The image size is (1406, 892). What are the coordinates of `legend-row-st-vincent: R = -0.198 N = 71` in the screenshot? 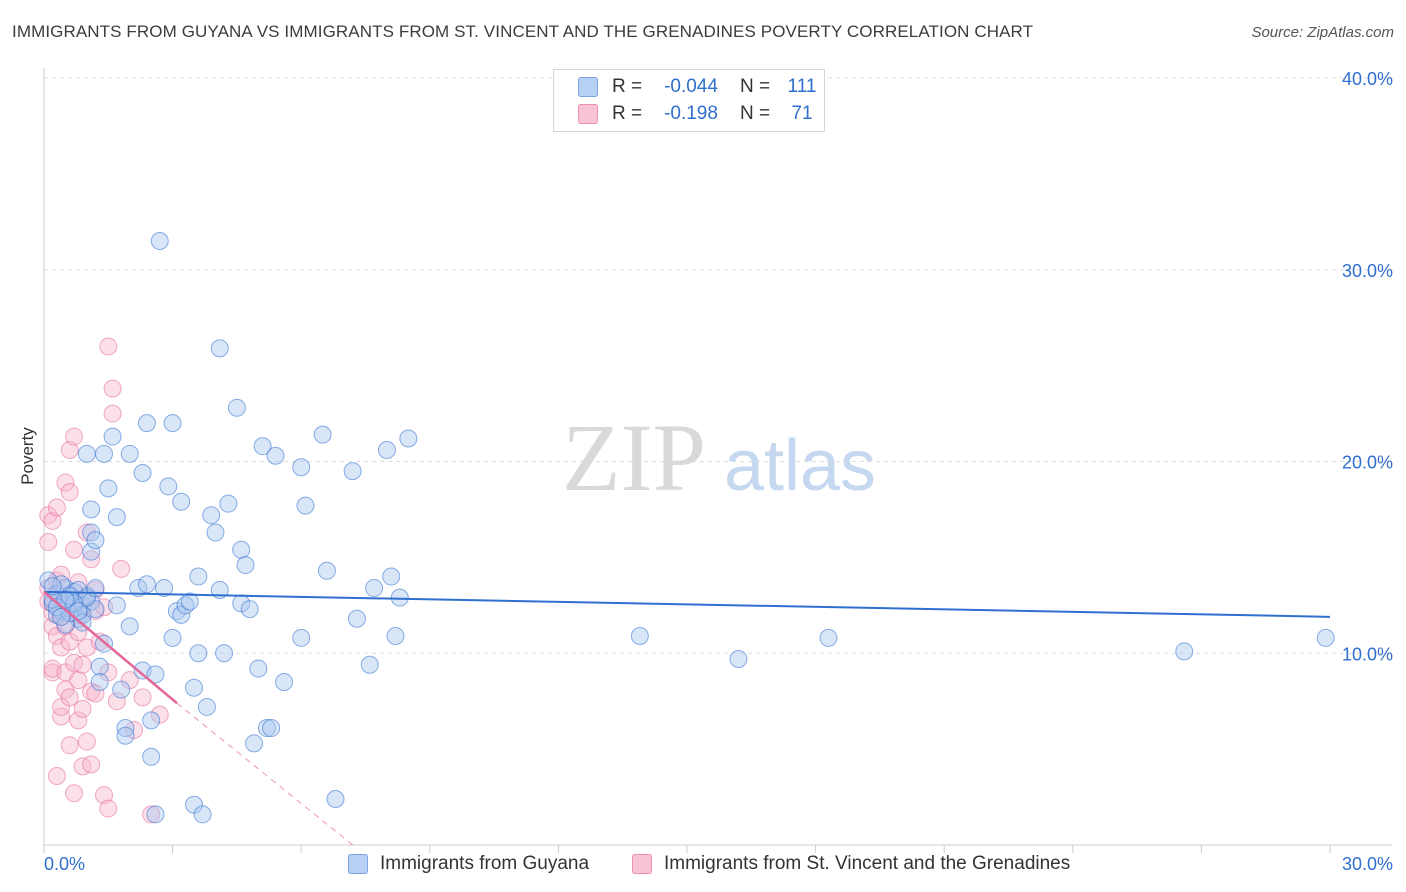 It's located at (700, 114).